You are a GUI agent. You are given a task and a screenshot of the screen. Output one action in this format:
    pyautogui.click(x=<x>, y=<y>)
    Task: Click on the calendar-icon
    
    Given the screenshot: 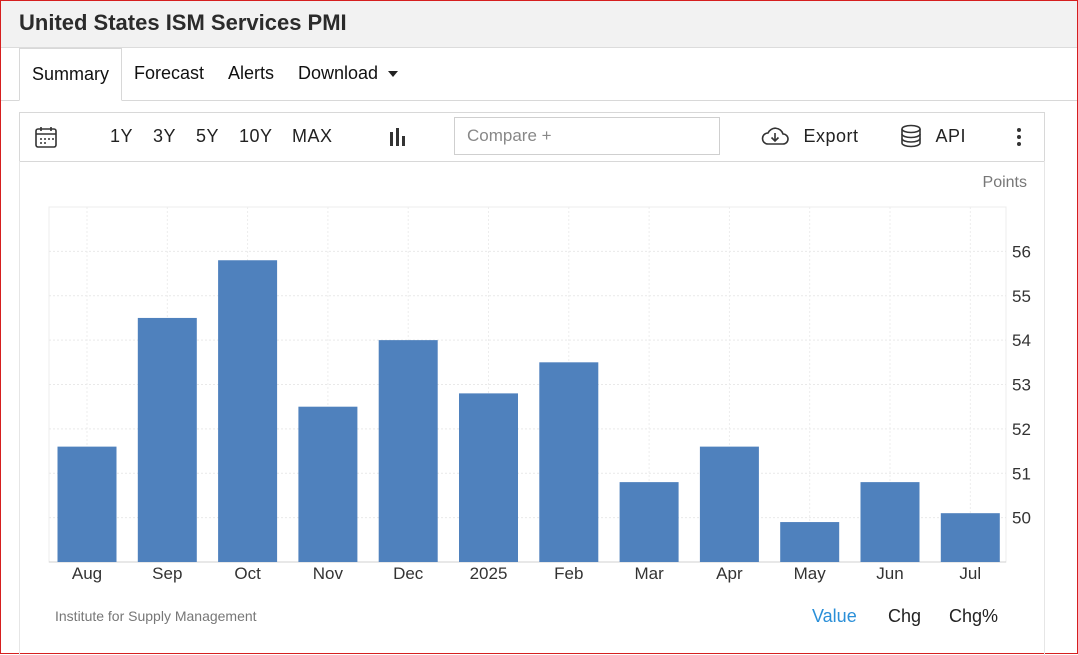 What is the action you would take?
    pyautogui.click(x=46, y=139)
    